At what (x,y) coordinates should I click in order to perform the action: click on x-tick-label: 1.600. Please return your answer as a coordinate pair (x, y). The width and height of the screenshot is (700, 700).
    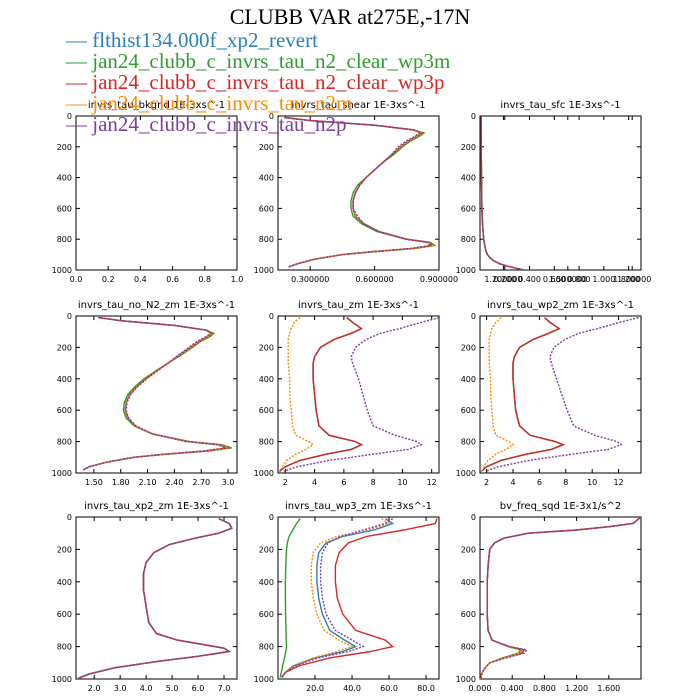
    Looking at the image, I should click on (608, 688).